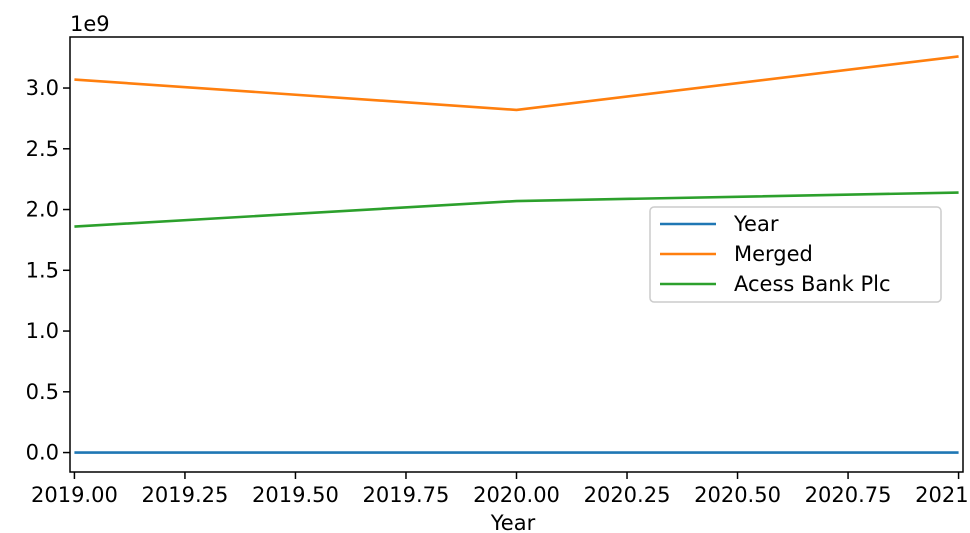  What do you see at coordinates (737, 495) in the screenshot?
I see `x-tick-label: 2020.50` at bounding box center [737, 495].